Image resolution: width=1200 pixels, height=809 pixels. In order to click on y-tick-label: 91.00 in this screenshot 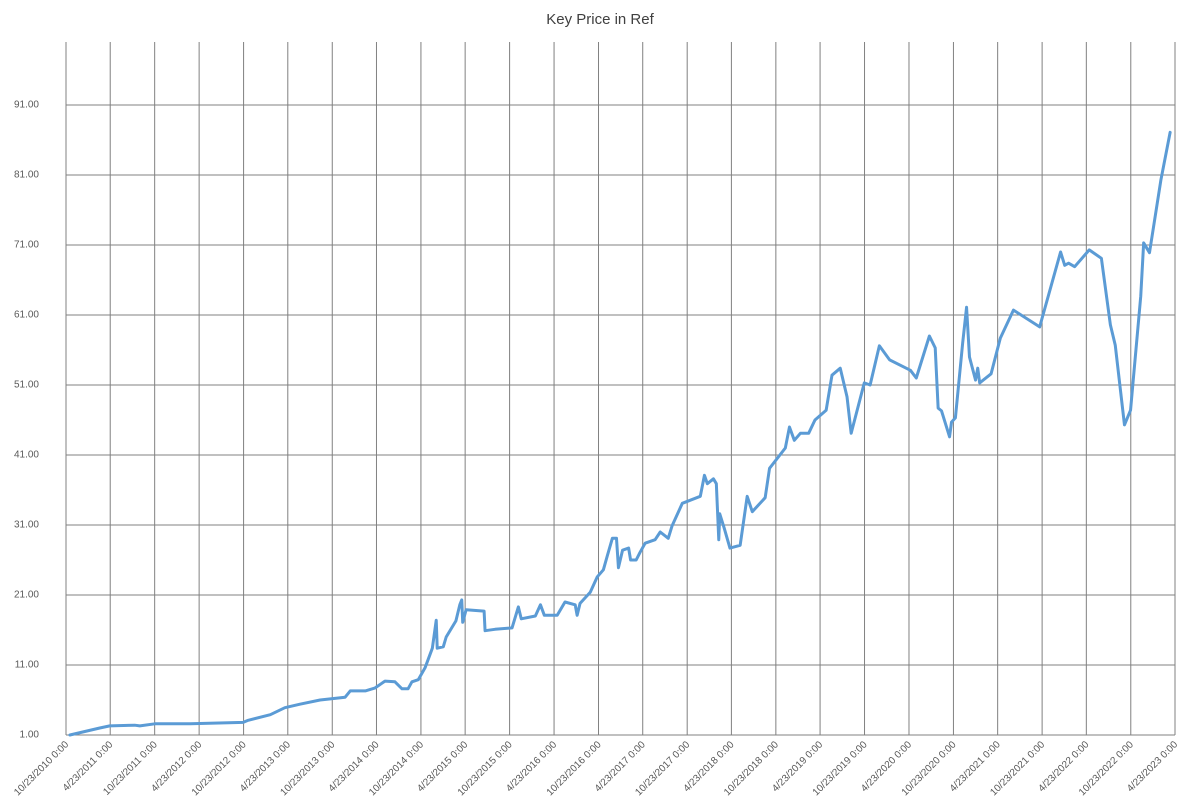, I will do `click(26, 105)`.